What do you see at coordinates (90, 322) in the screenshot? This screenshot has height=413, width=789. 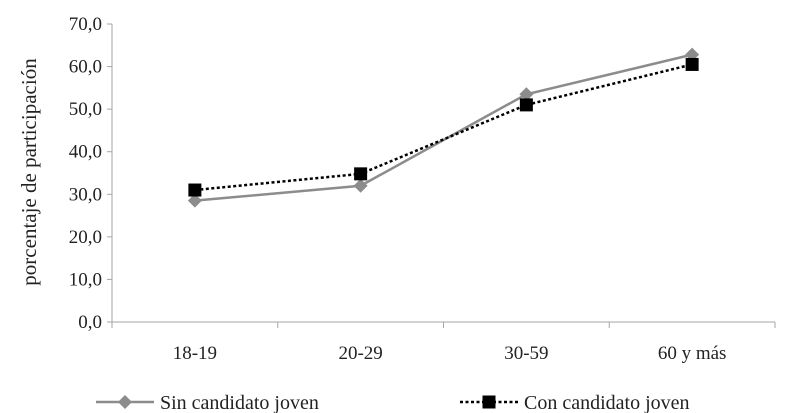 I see `y-tick-label: 0,0` at bounding box center [90, 322].